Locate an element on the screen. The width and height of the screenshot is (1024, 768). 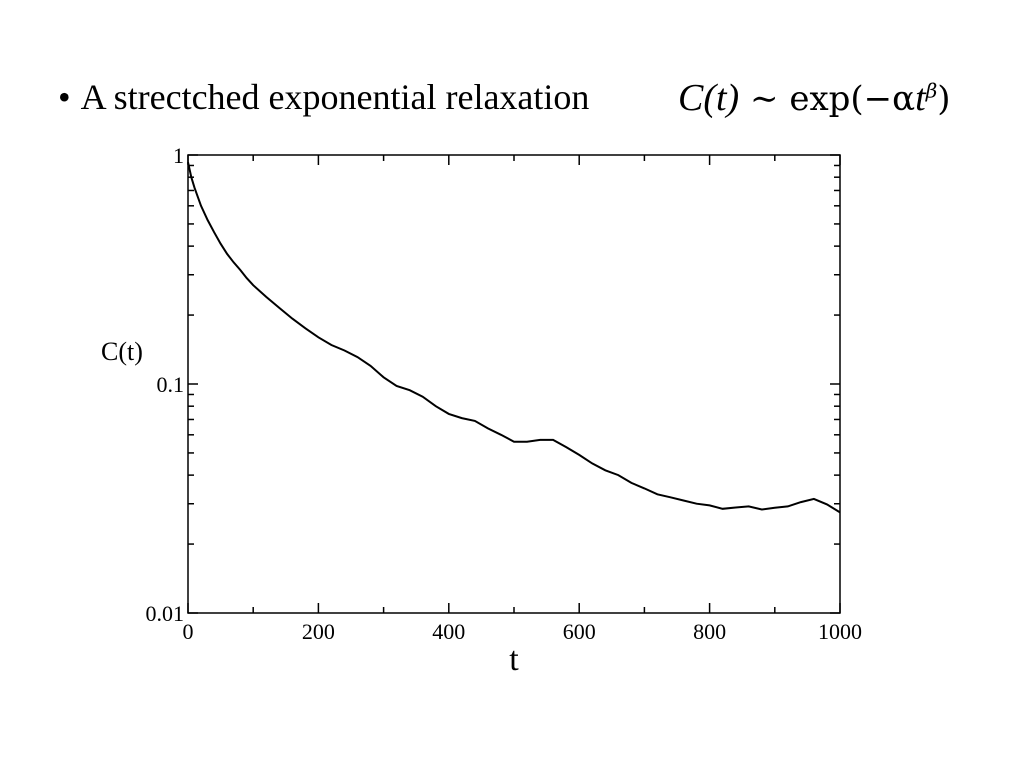
x-axis-title: t is located at coordinates (514, 659).